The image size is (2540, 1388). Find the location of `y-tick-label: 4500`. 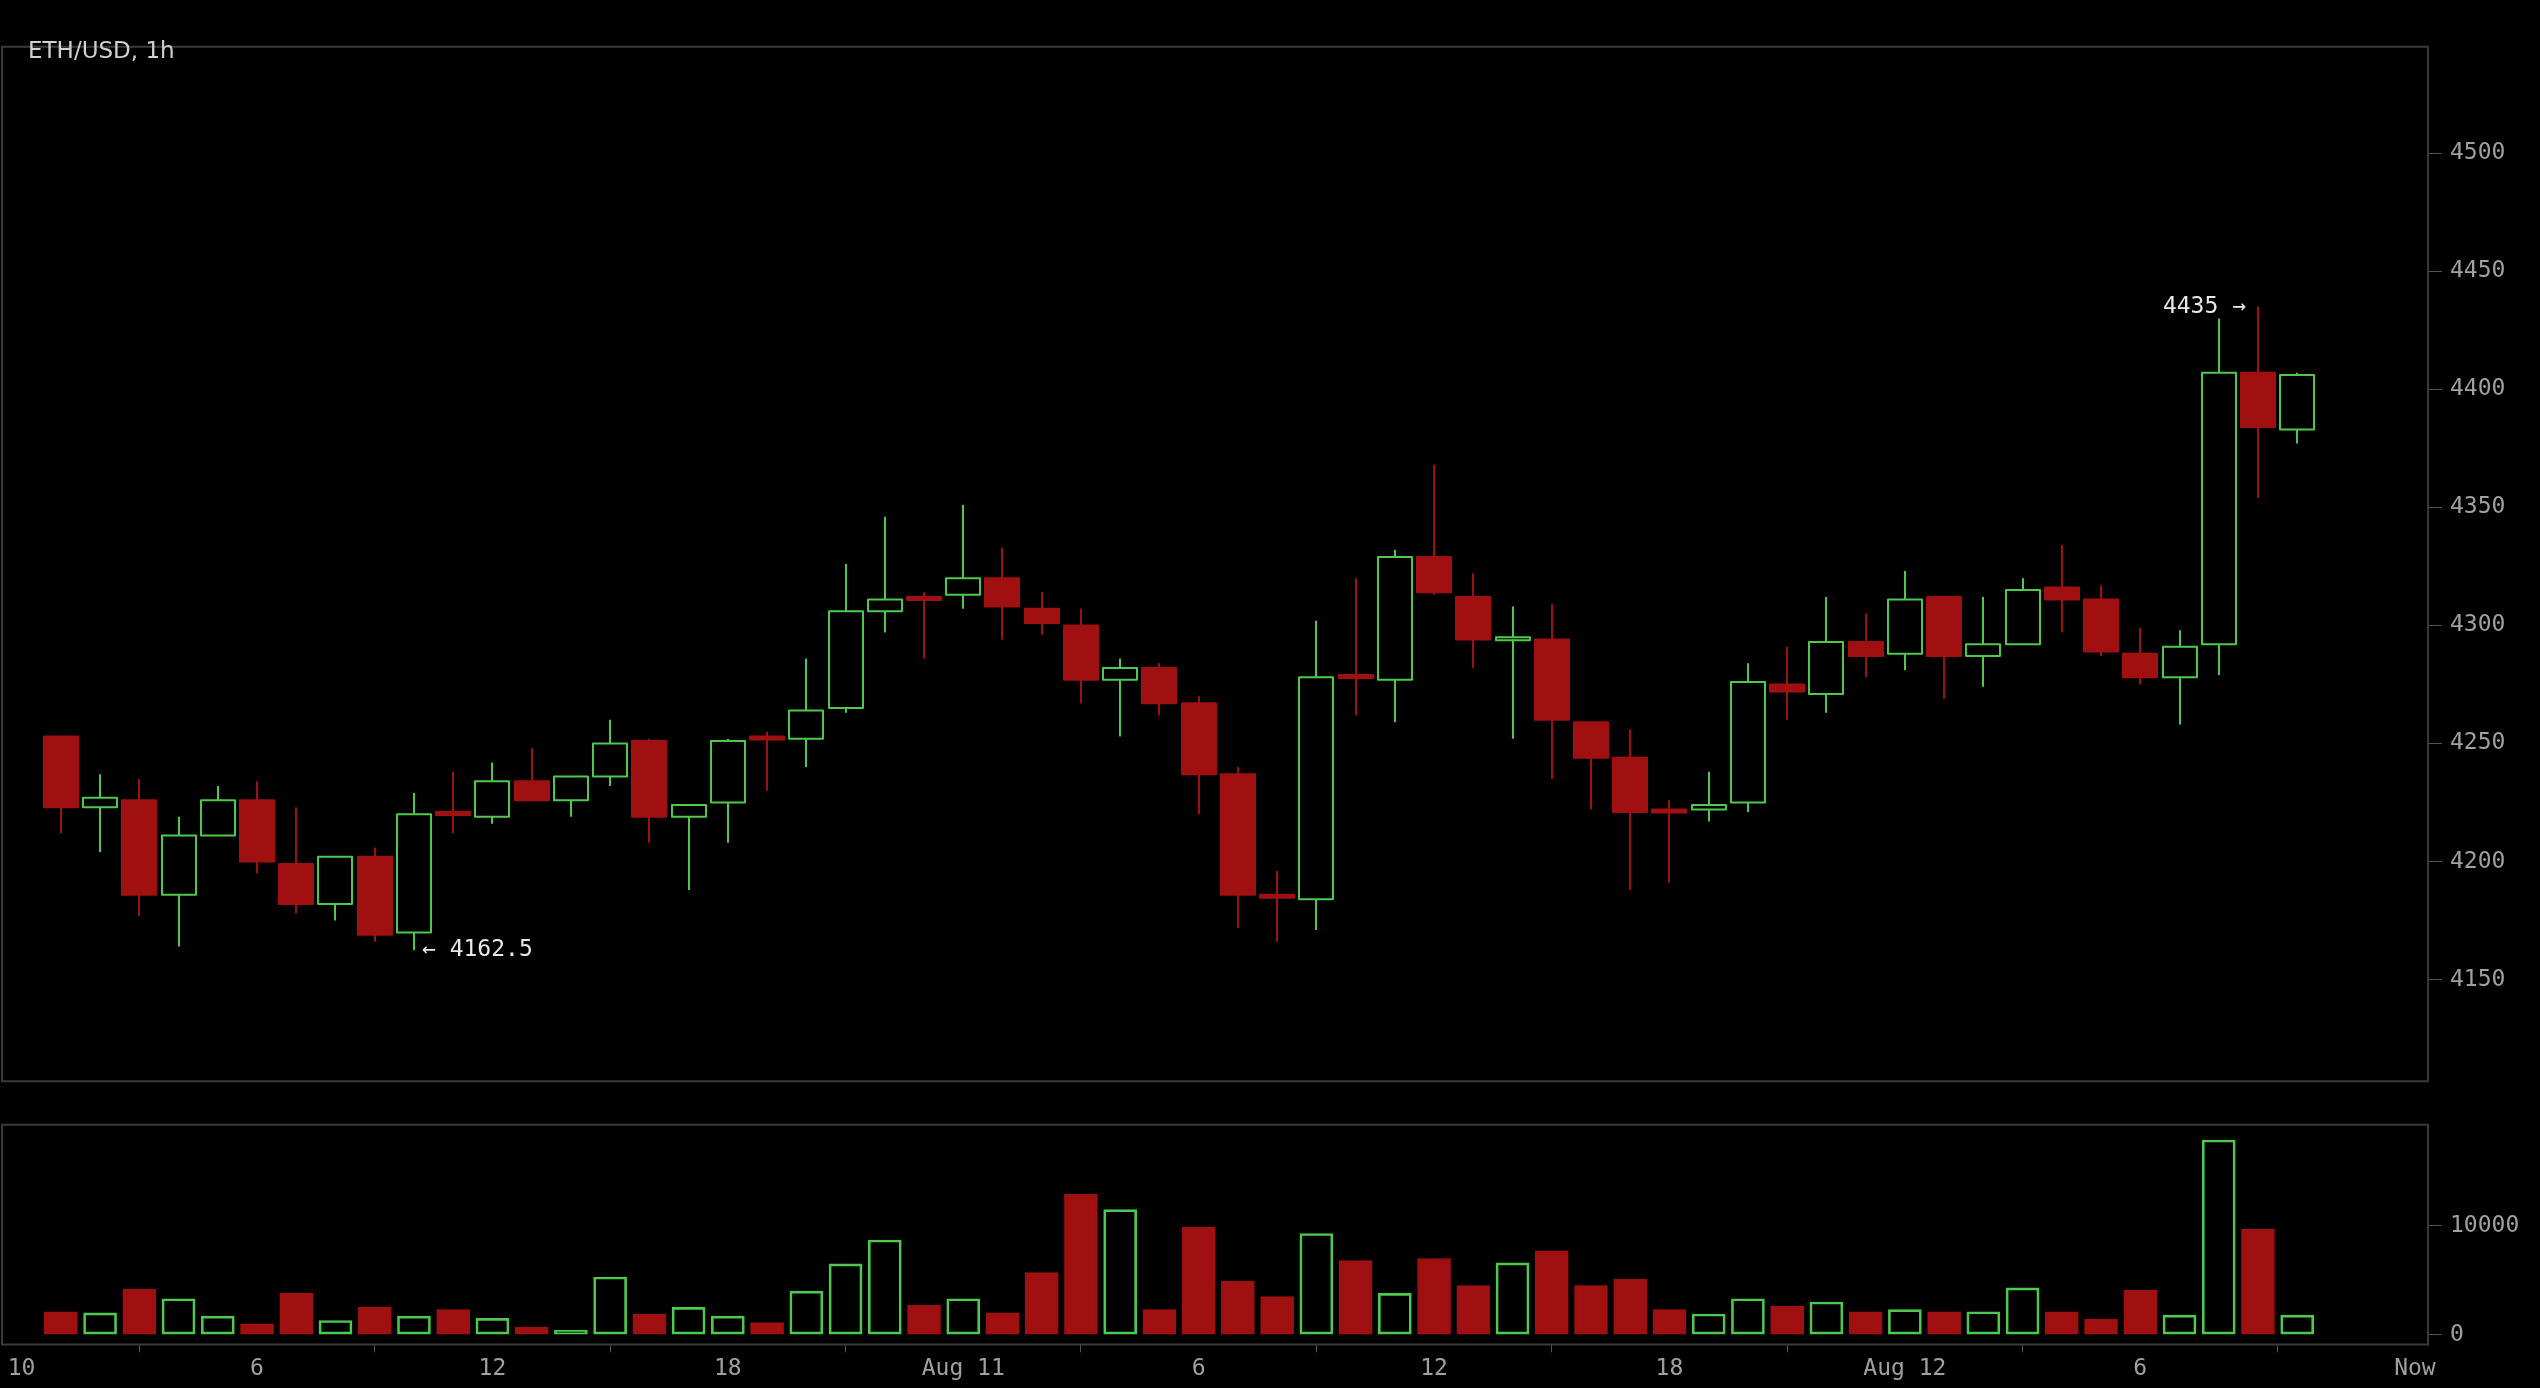

y-tick-label: 4500 is located at coordinates (2478, 151).